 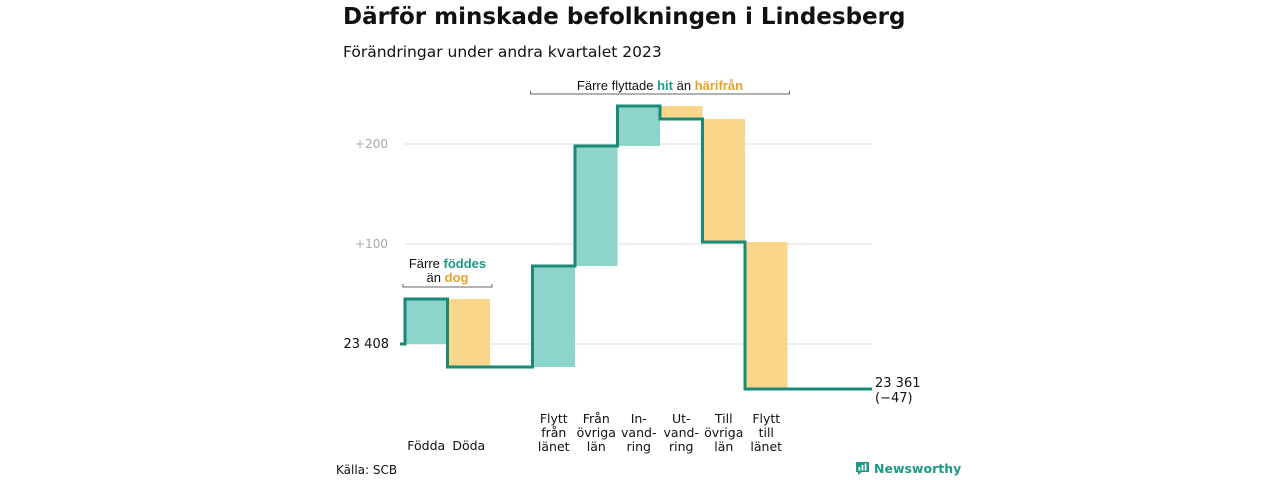 I want to click on annotation-1-seg-0-0: Färre flyttade, so click(x=617, y=85).